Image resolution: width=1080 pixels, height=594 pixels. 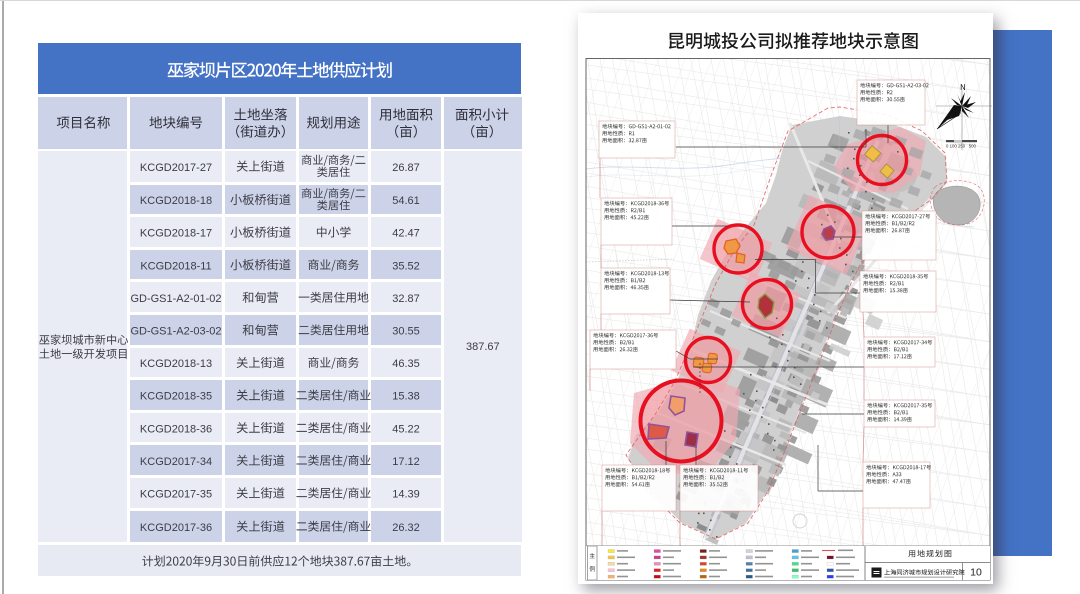 I want to click on svg-text: KCGD2018-35, so click(x=176, y=397).